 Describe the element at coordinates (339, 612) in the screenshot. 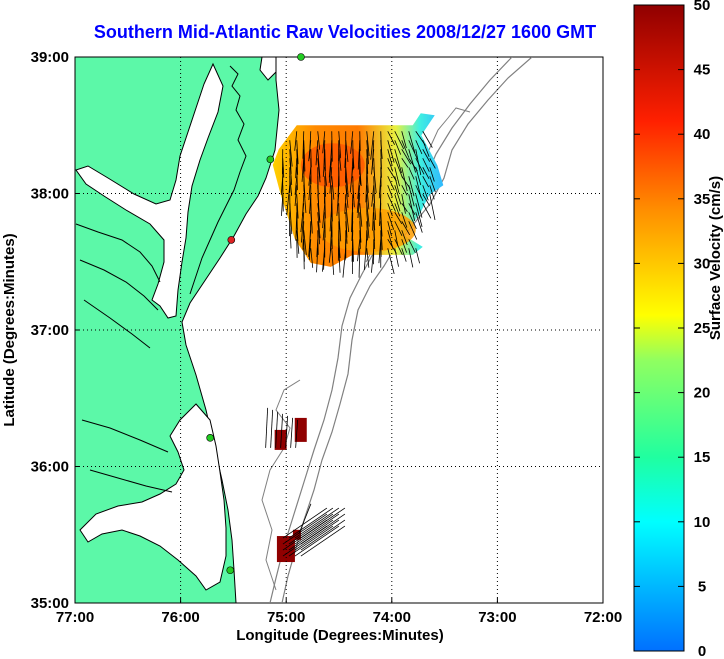

I see `x-axis: 77:00 76:00 75:00 74:00 73:00 72:00` at that location.